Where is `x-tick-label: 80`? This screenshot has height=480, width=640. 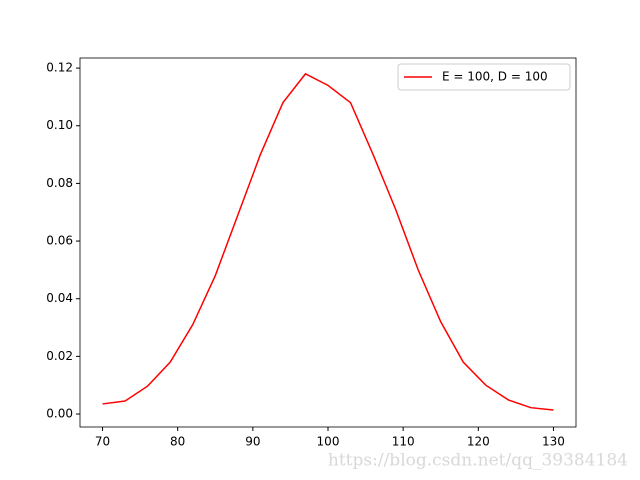 x-tick-label: 80 is located at coordinates (177, 442).